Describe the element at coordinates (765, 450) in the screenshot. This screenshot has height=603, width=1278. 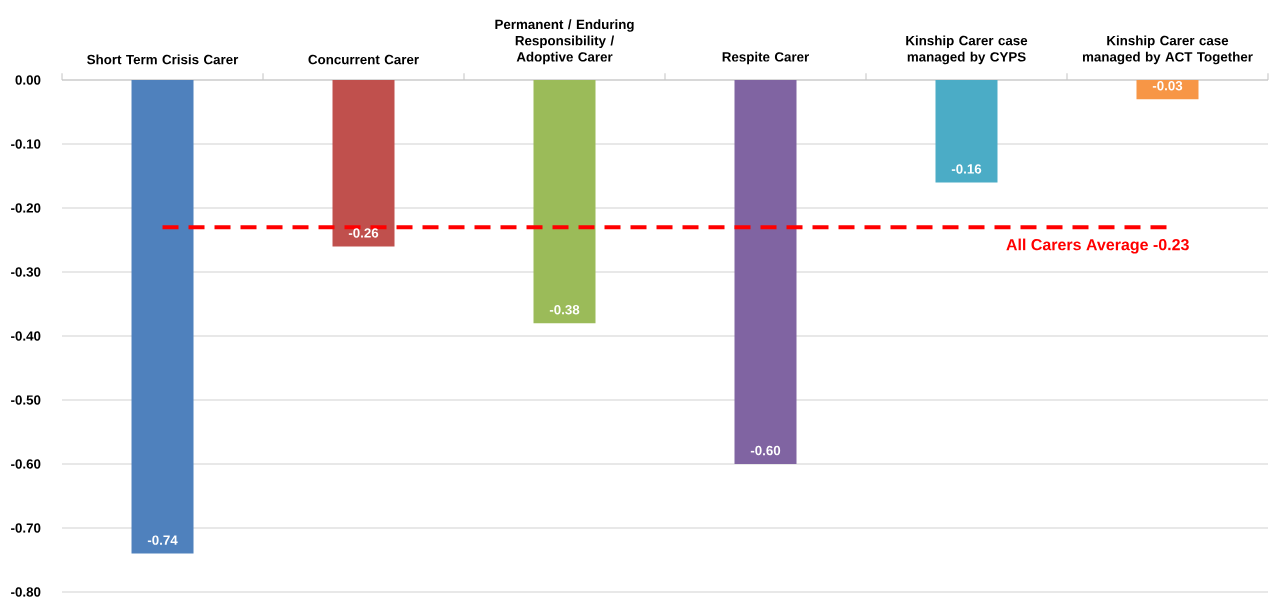
I see `data-label: -0.60` at that location.